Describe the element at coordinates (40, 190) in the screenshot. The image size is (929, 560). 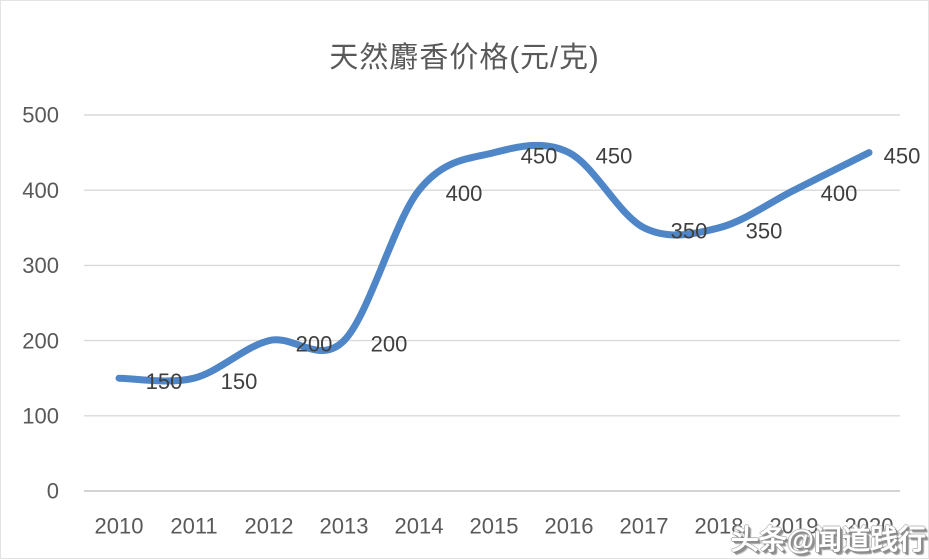
I see `y-axis-tick-label: 400` at that location.